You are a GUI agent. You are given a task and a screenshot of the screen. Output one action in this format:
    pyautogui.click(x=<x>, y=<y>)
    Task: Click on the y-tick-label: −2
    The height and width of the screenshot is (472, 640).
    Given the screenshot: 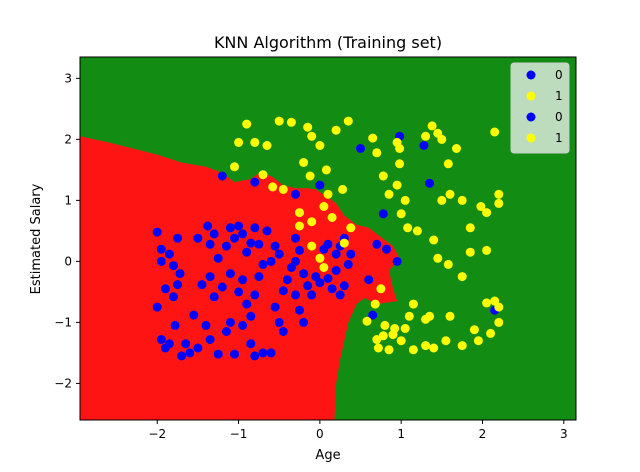 What is the action you would take?
    pyautogui.click(x=63, y=383)
    